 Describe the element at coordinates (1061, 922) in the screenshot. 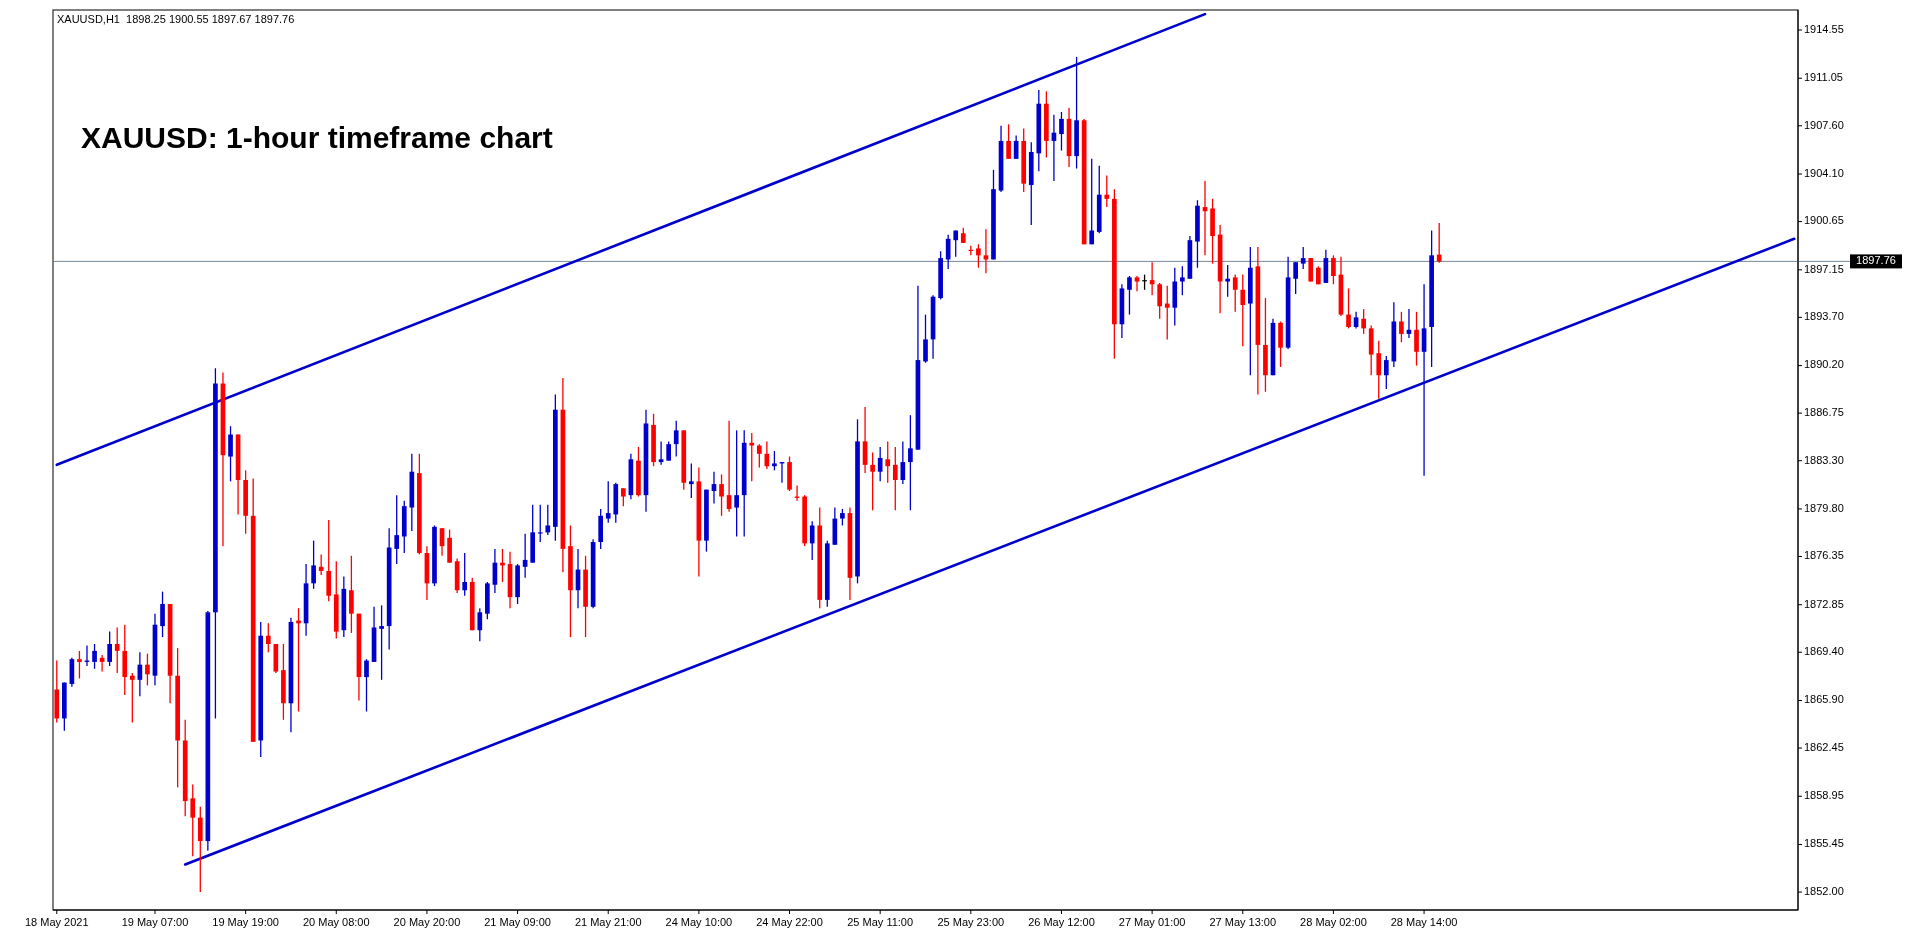

I see `x-tick-label: 26 May 12:00` at that location.